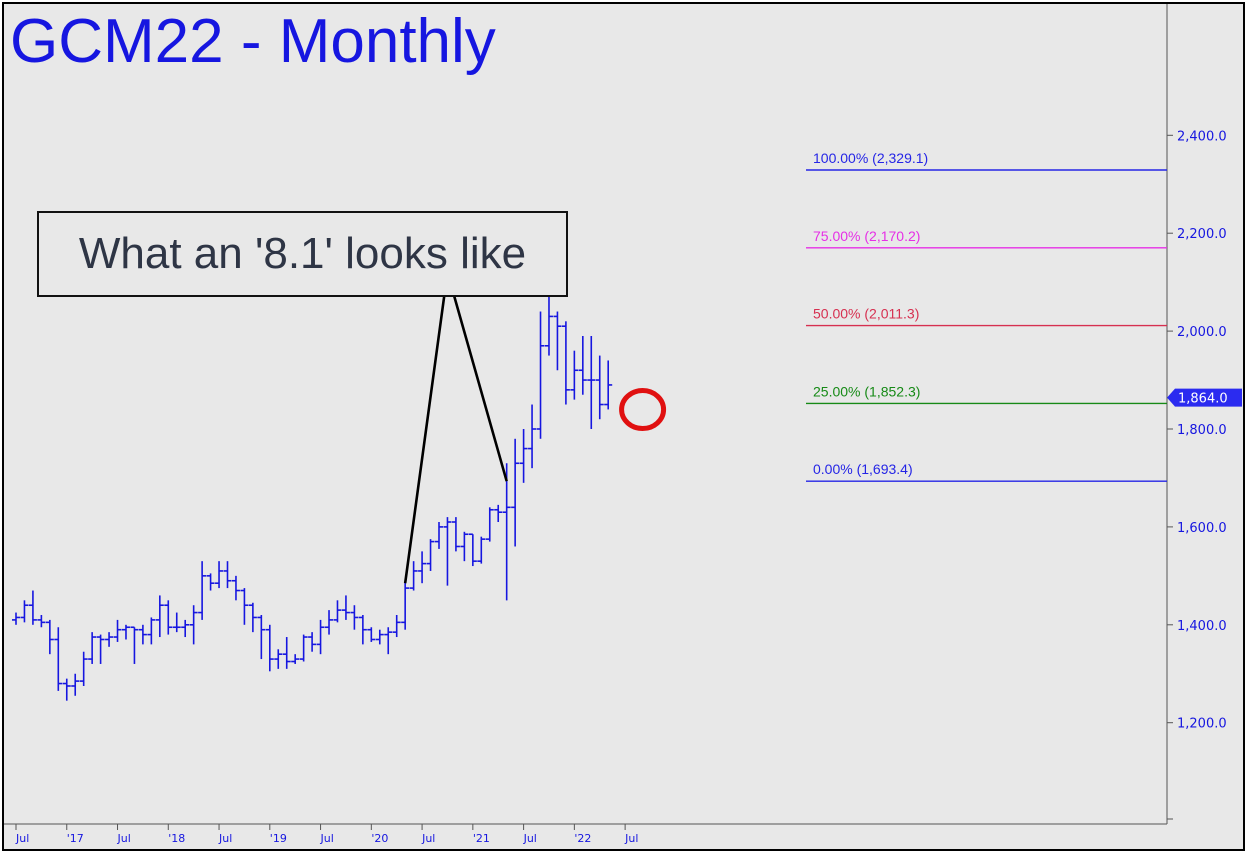  I want to click on y-tick-label: 2,200.0, so click(1202, 234).